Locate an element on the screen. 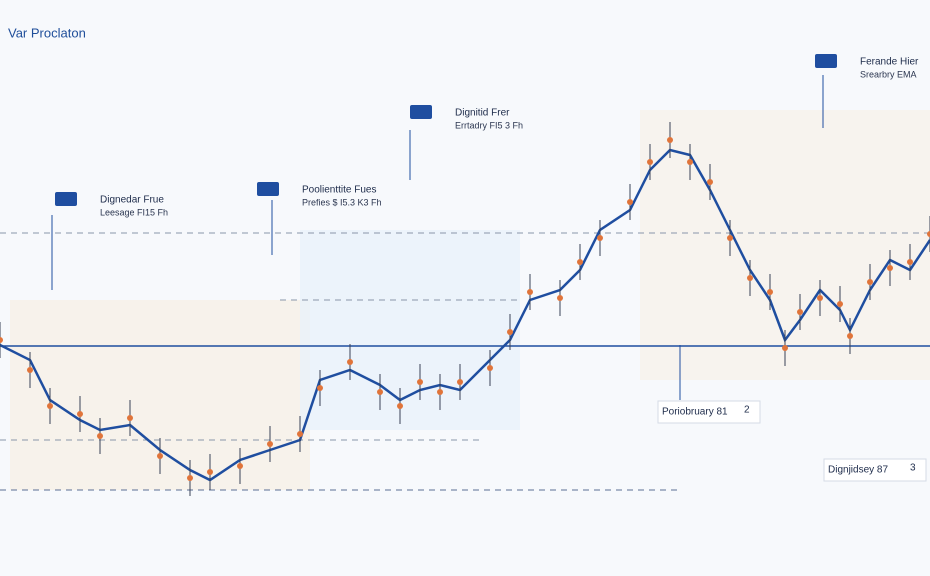 This screenshot has height=576, width=930. annotation-badge: 3 is located at coordinates (913, 468).